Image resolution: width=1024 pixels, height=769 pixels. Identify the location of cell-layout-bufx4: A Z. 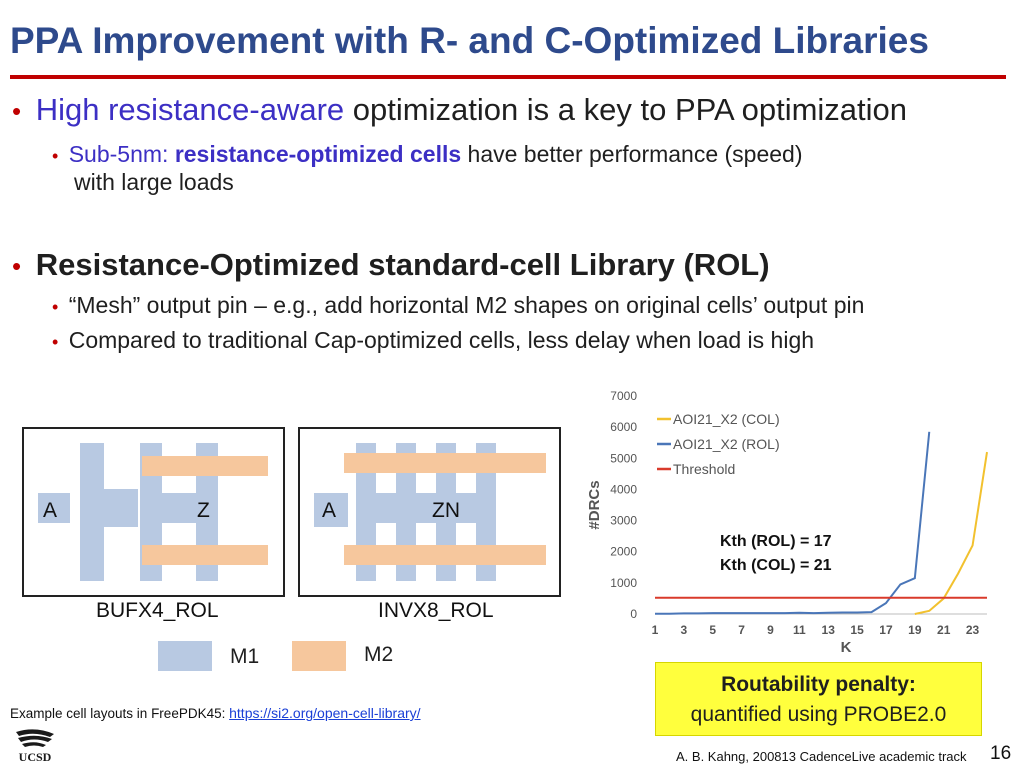
(153, 512).